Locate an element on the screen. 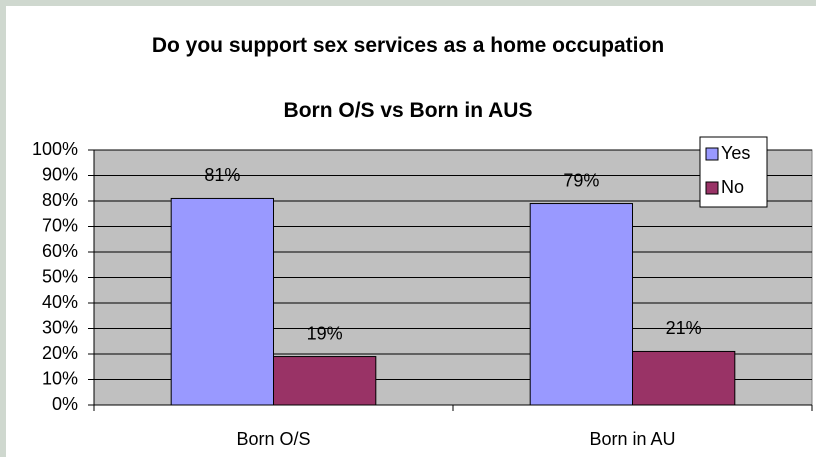 The width and height of the screenshot is (816, 457). y-tick-label: 40% is located at coordinates (60, 302).